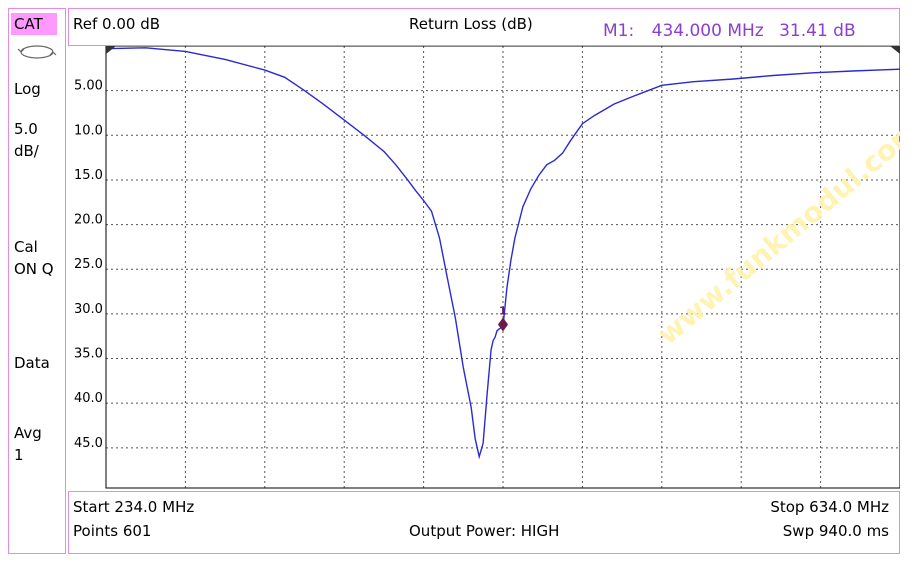 The image size is (914, 562). Describe the element at coordinates (471, 24) in the screenshot. I see `chart-title: Return Loss (dB)` at that location.